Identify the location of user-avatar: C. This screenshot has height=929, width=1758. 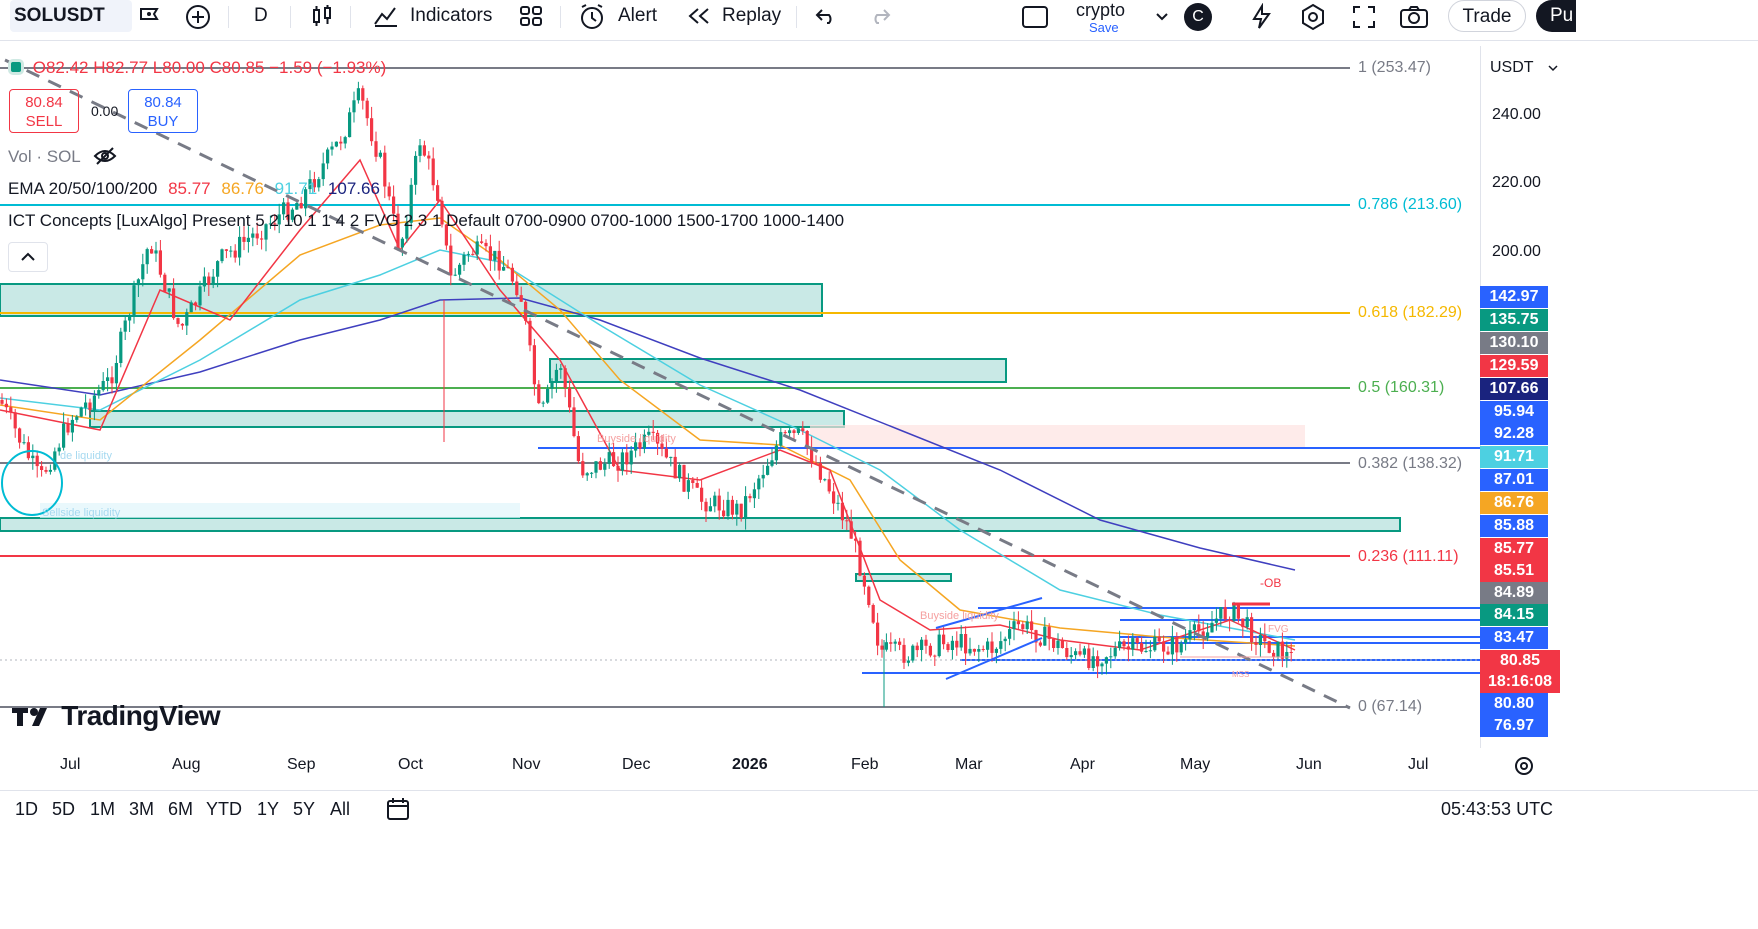
(1198, 17).